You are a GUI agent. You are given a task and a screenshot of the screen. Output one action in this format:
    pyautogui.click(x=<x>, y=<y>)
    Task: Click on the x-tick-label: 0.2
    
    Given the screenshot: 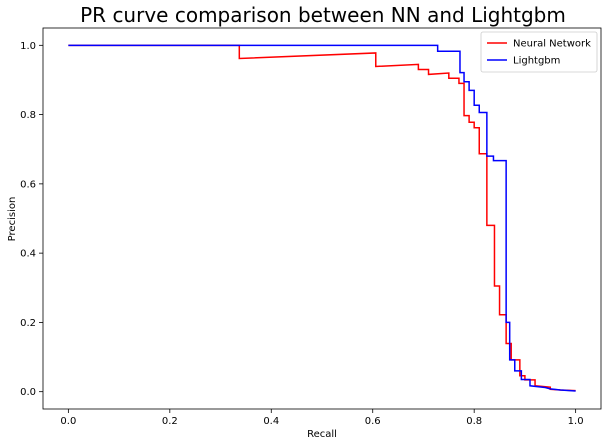 What is the action you would take?
    pyautogui.click(x=170, y=421)
    